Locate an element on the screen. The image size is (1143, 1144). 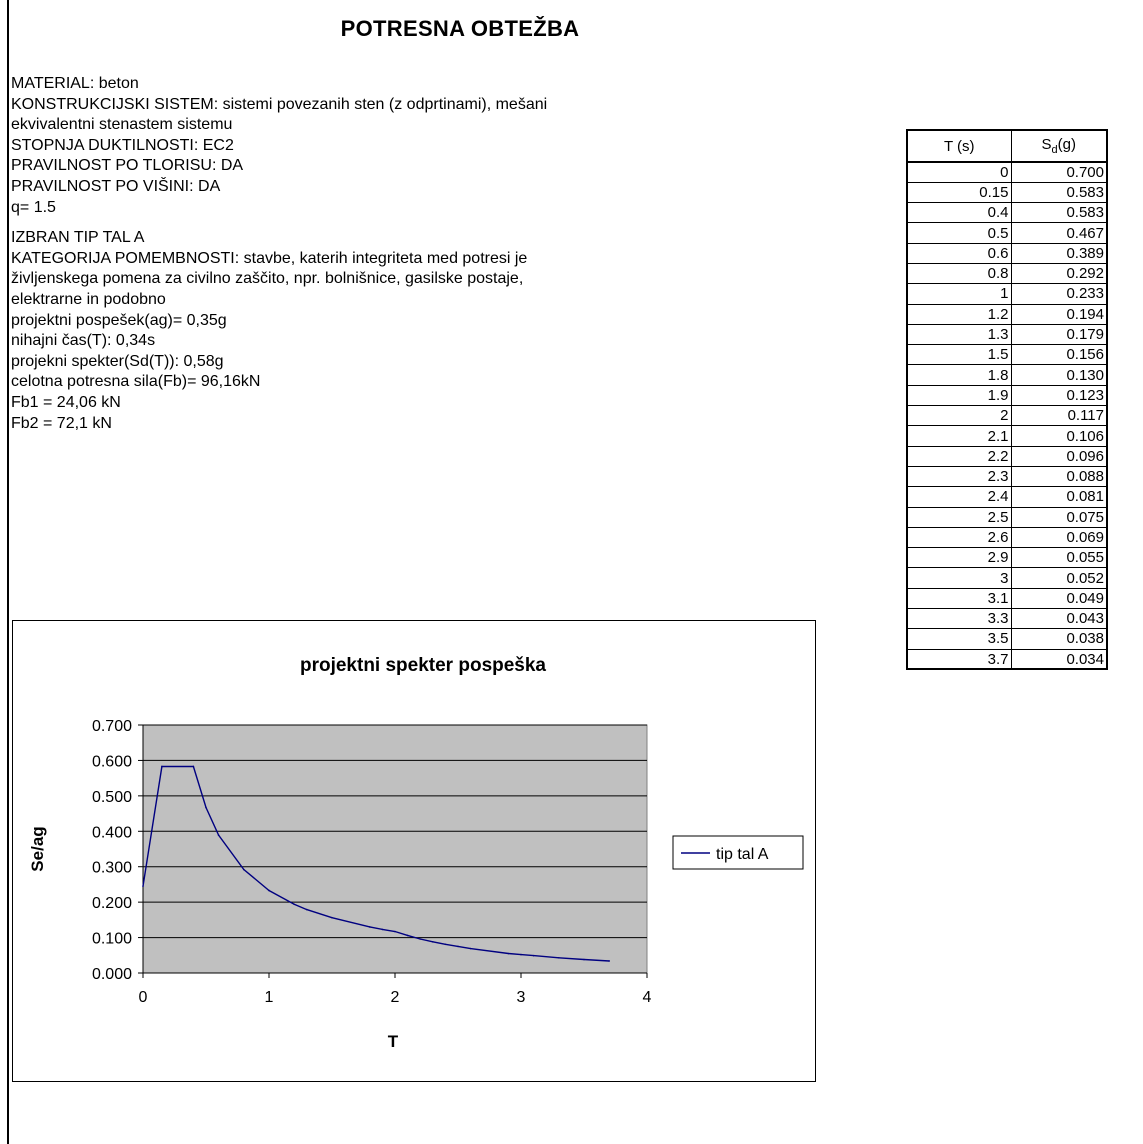
table-row: 0 0.700 is located at coordinates (1007, 172).